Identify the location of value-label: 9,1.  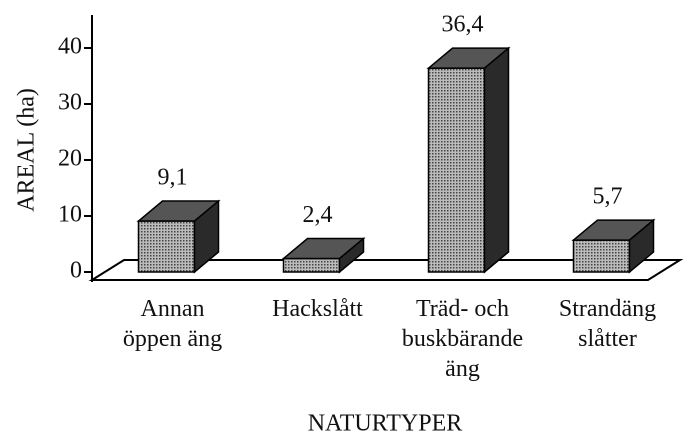
(173, 178).